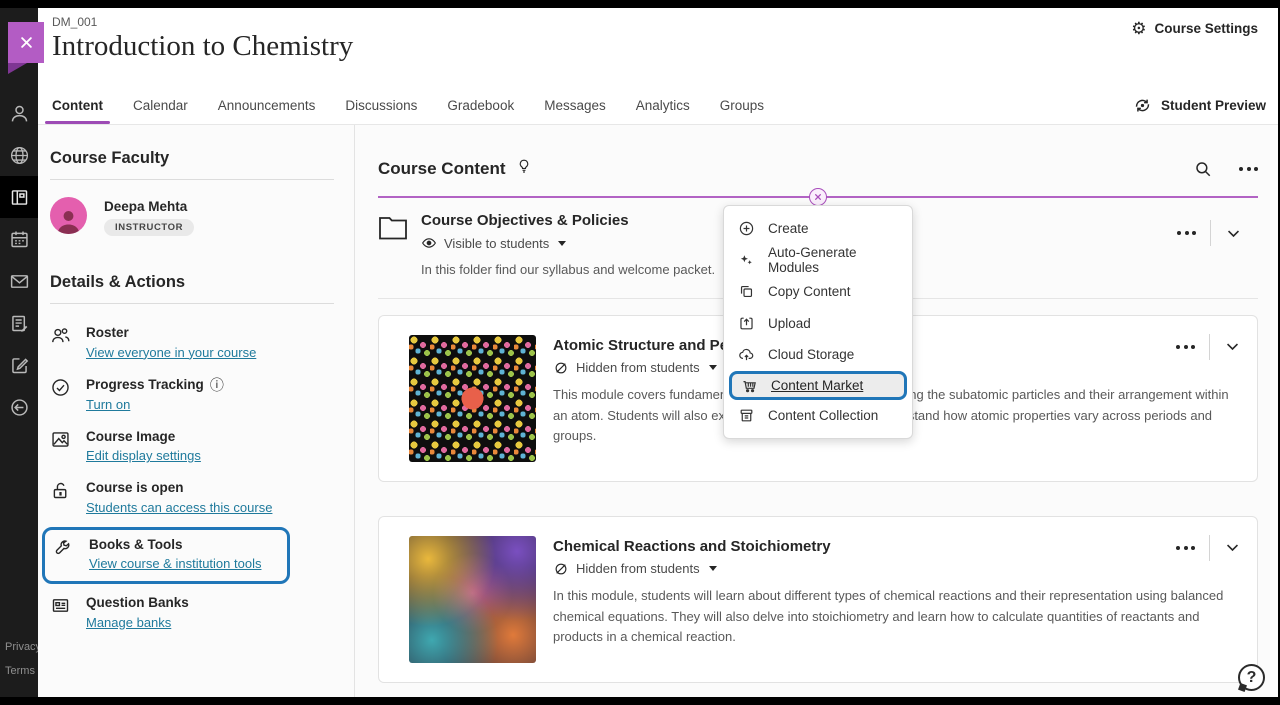  What do you see at coordinates (395, 246) in the screenshot?
I see `folder-icon` at bounding box center [395, 246].